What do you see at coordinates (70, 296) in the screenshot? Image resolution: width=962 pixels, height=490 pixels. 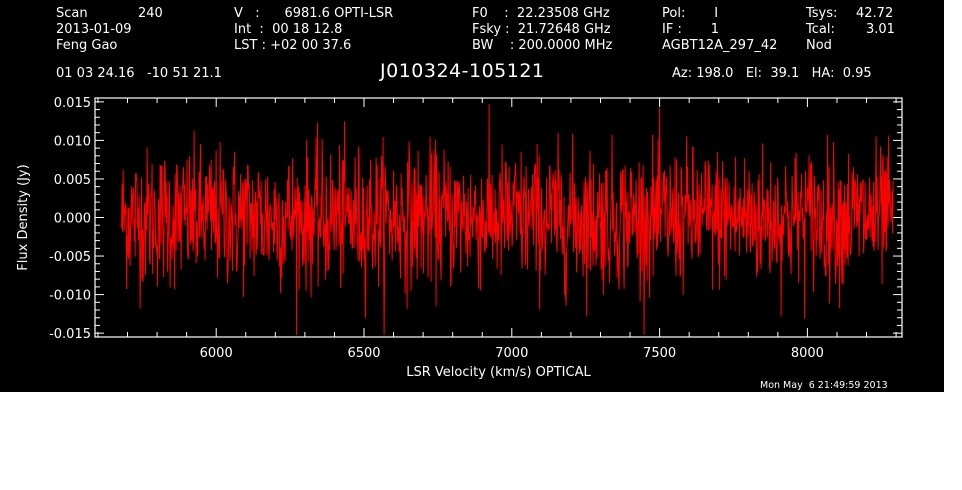 I see `y-tick-label: -0.010` at bounding box center [70, 296].